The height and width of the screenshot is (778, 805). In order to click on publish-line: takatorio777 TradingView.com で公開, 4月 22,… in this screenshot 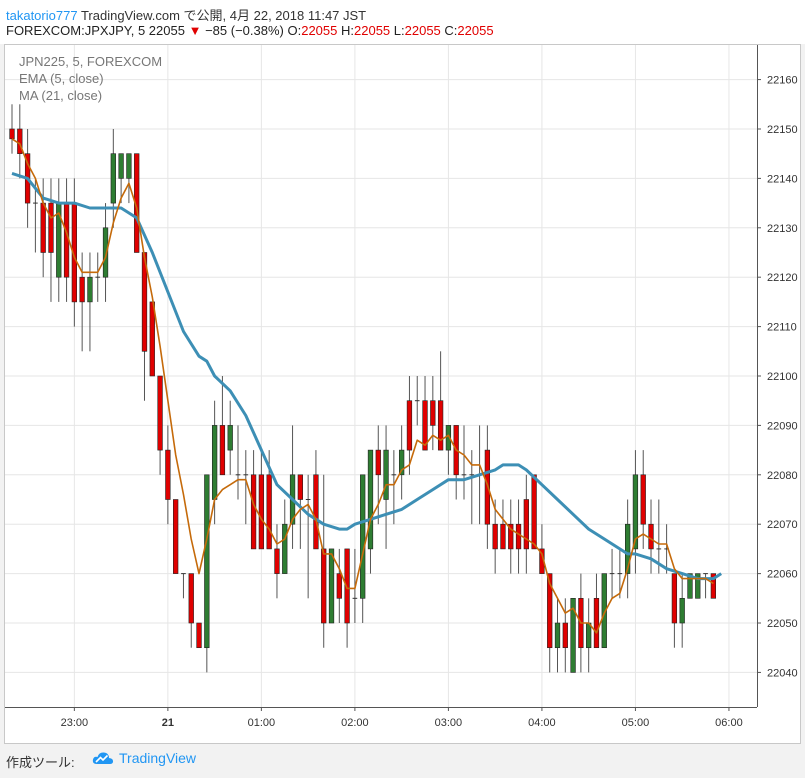, I will do `click(186, 14)`.